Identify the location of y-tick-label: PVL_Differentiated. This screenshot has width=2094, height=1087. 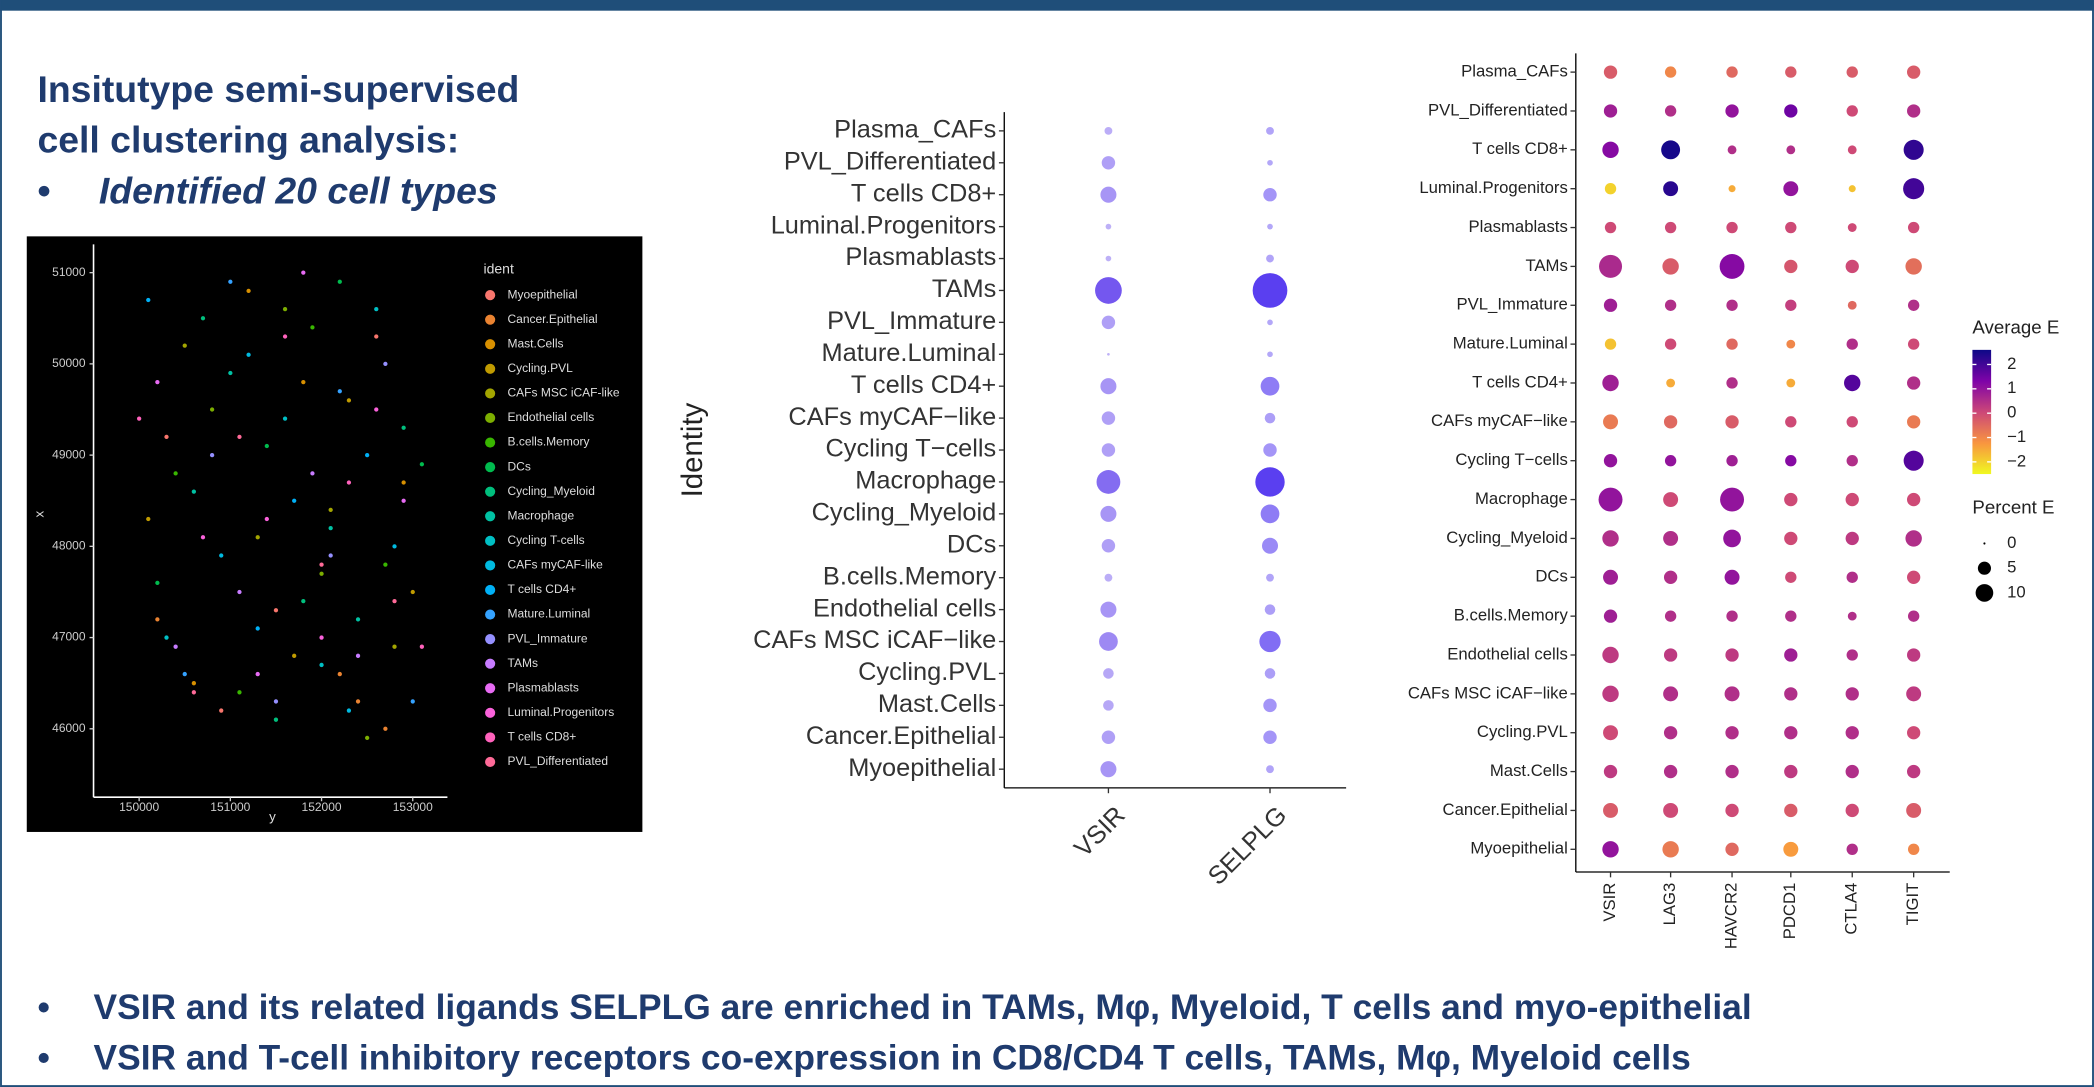
(1498, 109).